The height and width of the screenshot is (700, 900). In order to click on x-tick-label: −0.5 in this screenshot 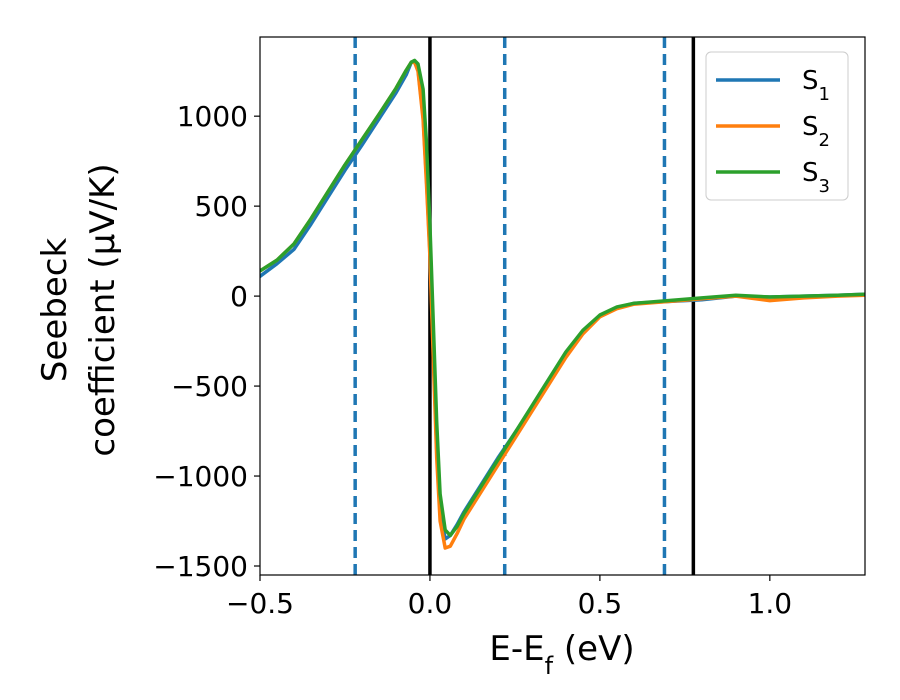, I will do `click(260, 603)`.